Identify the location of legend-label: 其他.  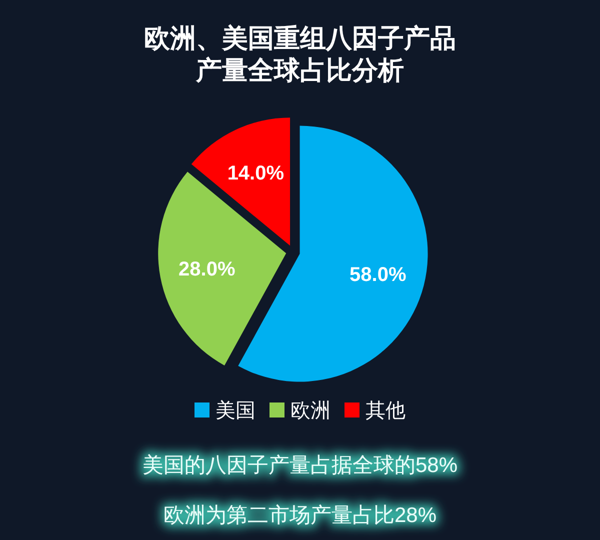
(386, 411).